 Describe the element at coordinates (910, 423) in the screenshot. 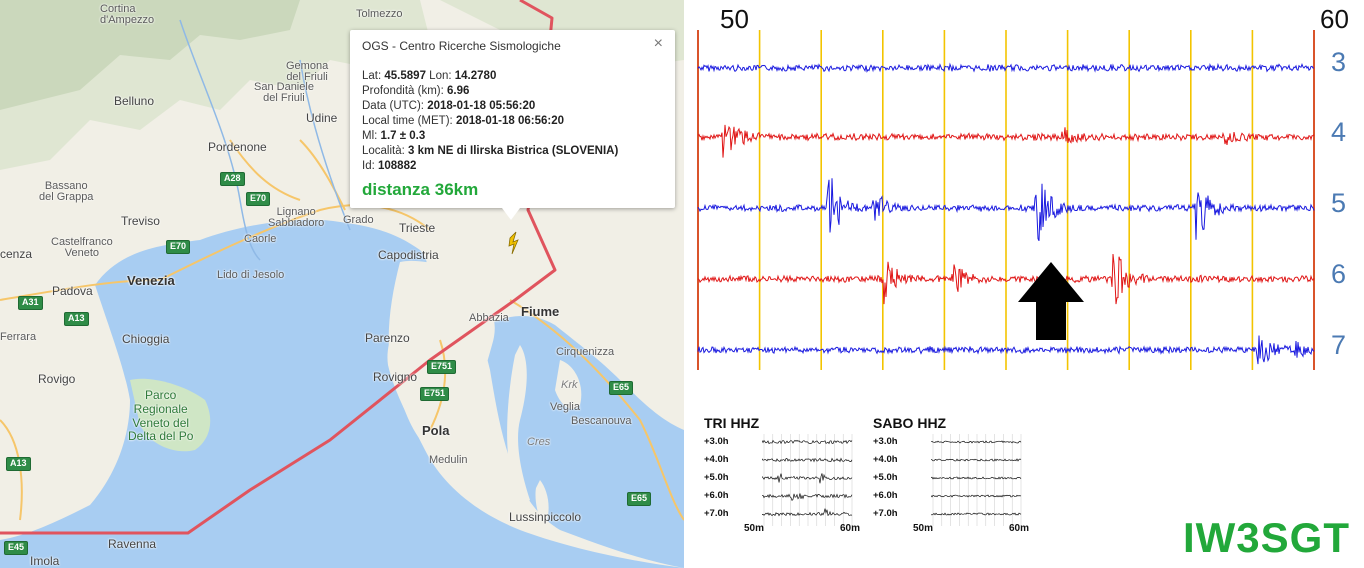

I see `thumbnail-title: SABO HHZ` at that location.